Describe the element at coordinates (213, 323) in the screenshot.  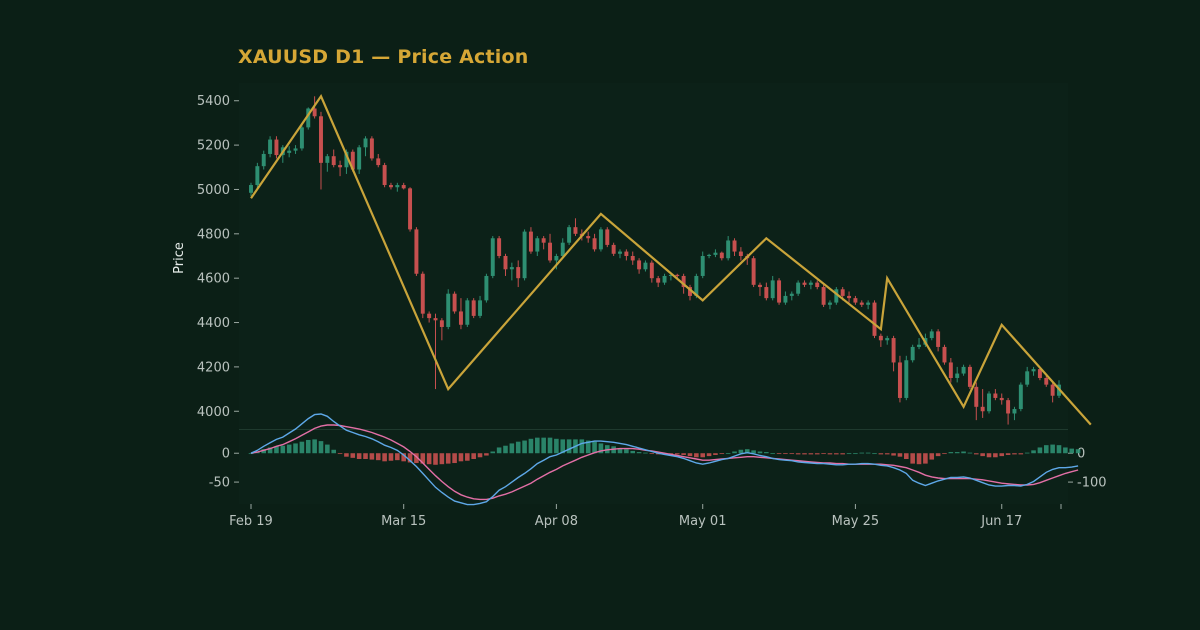
I see `price-y-tick-label: 4400` at that location.